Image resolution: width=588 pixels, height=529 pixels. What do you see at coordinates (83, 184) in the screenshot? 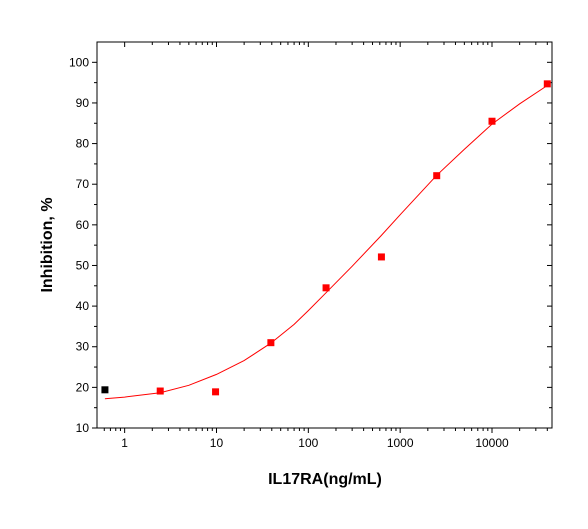
I see `y-tick-label: 70` at bounding box center [83, 184].